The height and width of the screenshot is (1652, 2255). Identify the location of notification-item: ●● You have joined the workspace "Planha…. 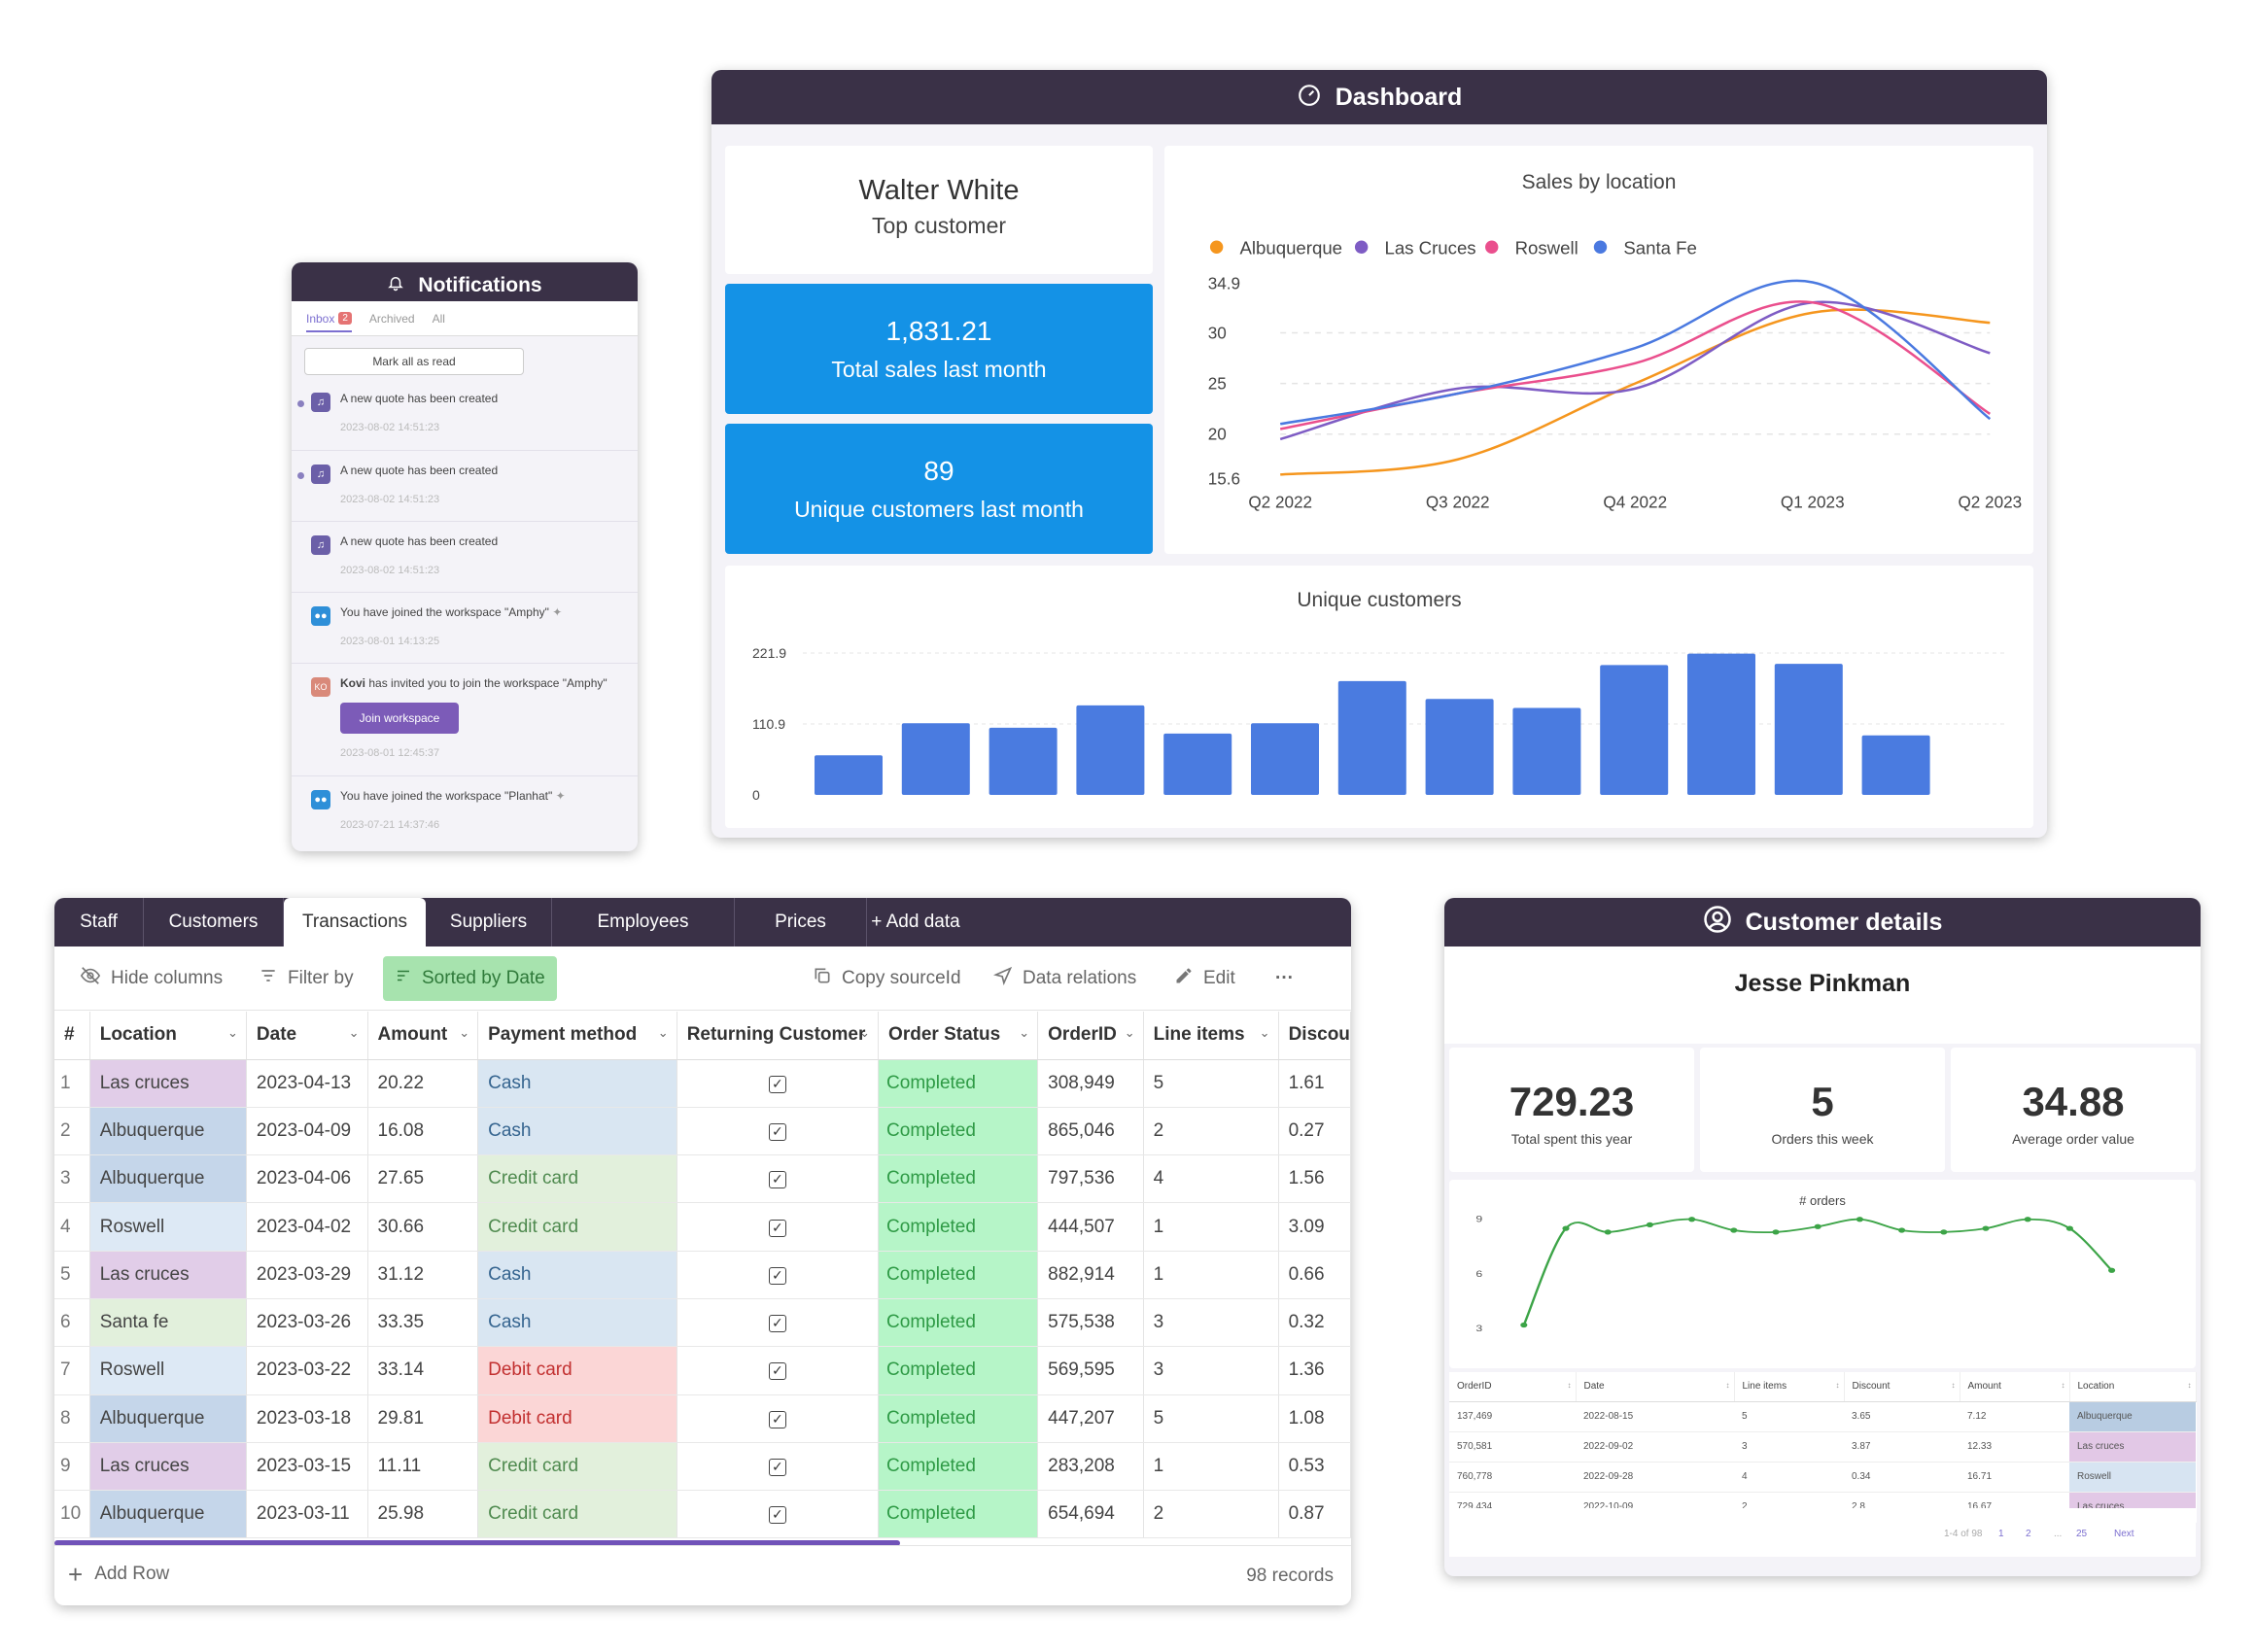
(465, 813).